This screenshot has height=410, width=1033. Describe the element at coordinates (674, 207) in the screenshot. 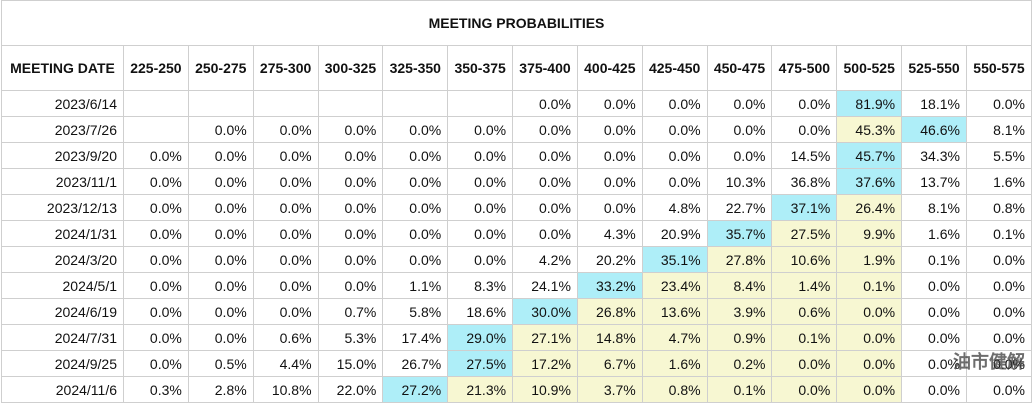

I see `probability-cell: 4.8%` at that location.